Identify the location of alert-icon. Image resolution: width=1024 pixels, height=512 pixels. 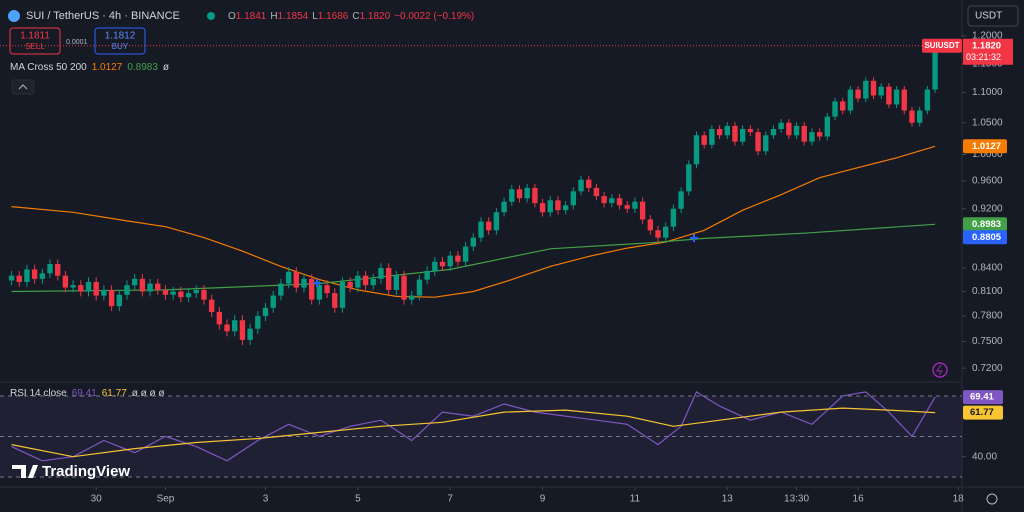
(940, 370).